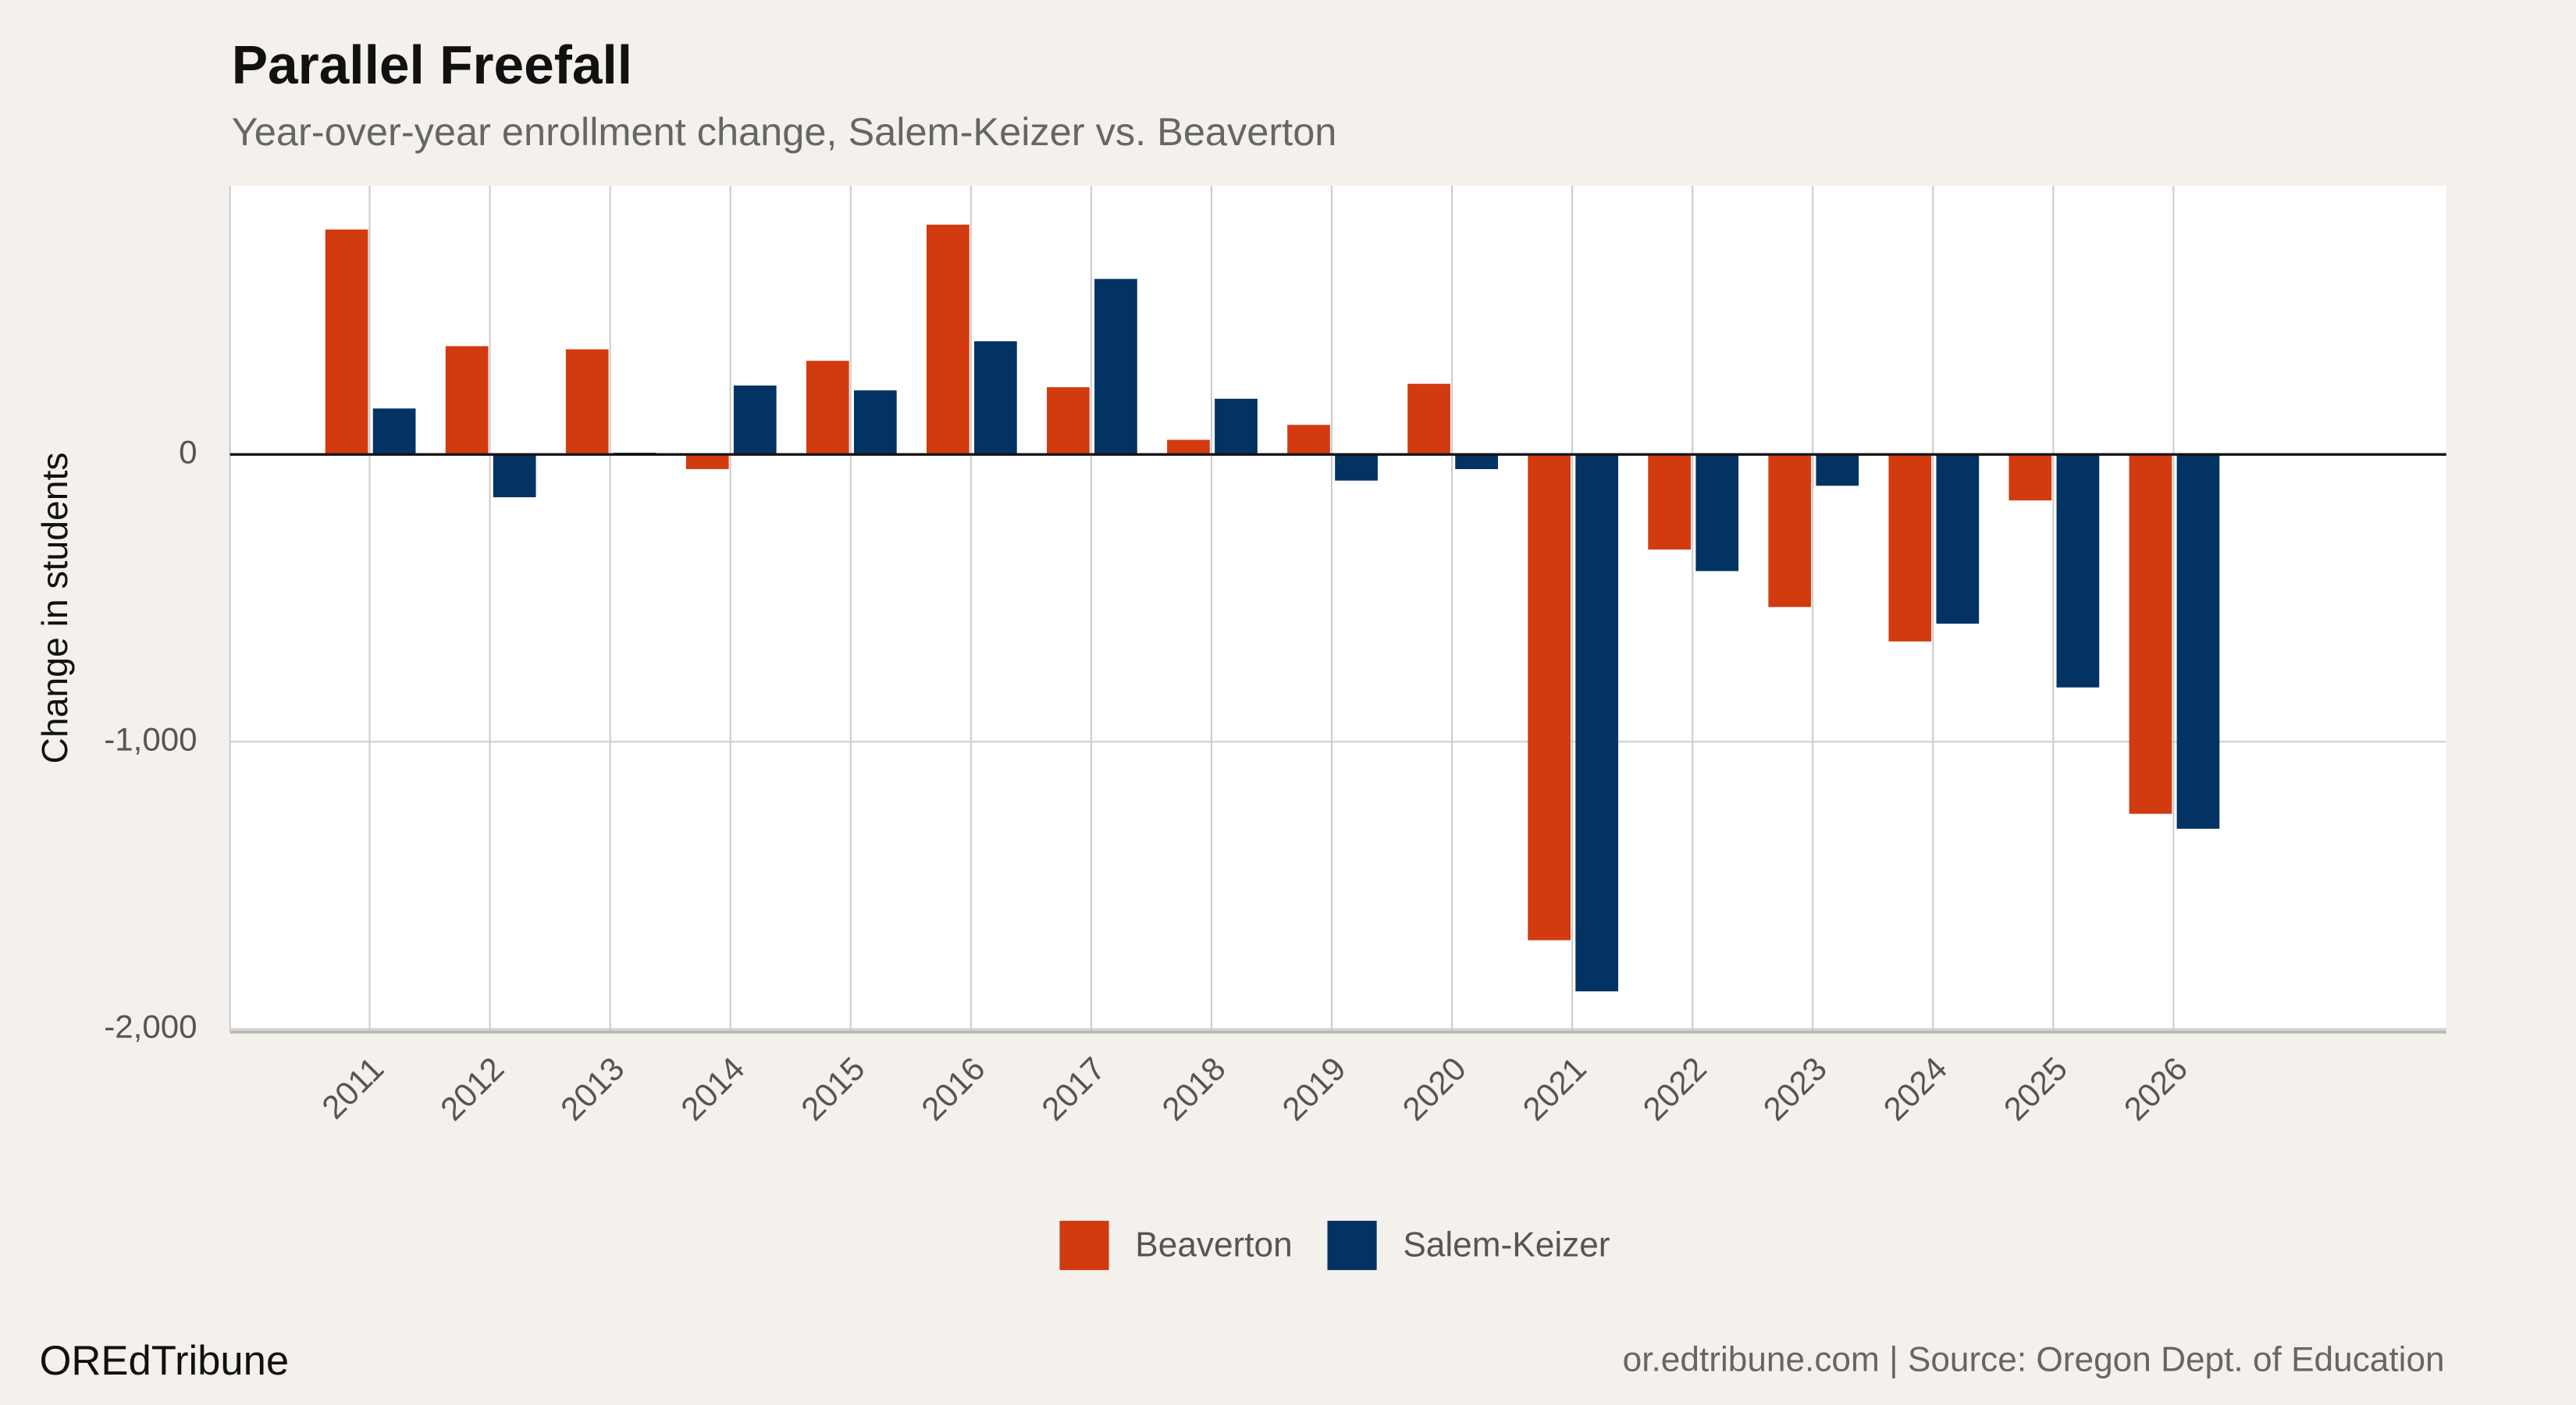 This screenshot has width=2576, height=1405. What do you see at coordinates (188, 451) in the screenshot?
I see `y-tick-label: 0` at bounding box center [188, 451].